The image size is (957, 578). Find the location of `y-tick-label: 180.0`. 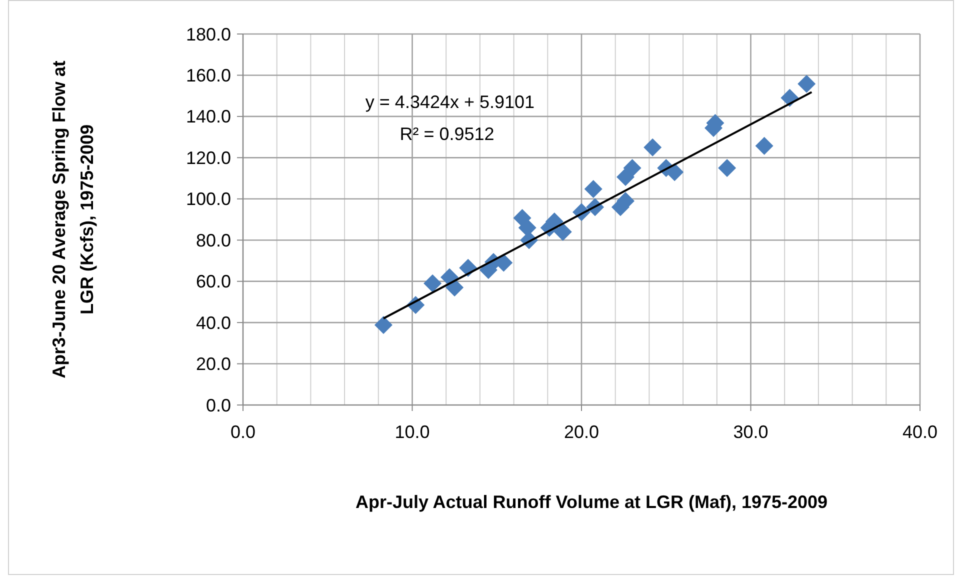

y-tick-label: 180.0 is located at coordinates (208, 34).